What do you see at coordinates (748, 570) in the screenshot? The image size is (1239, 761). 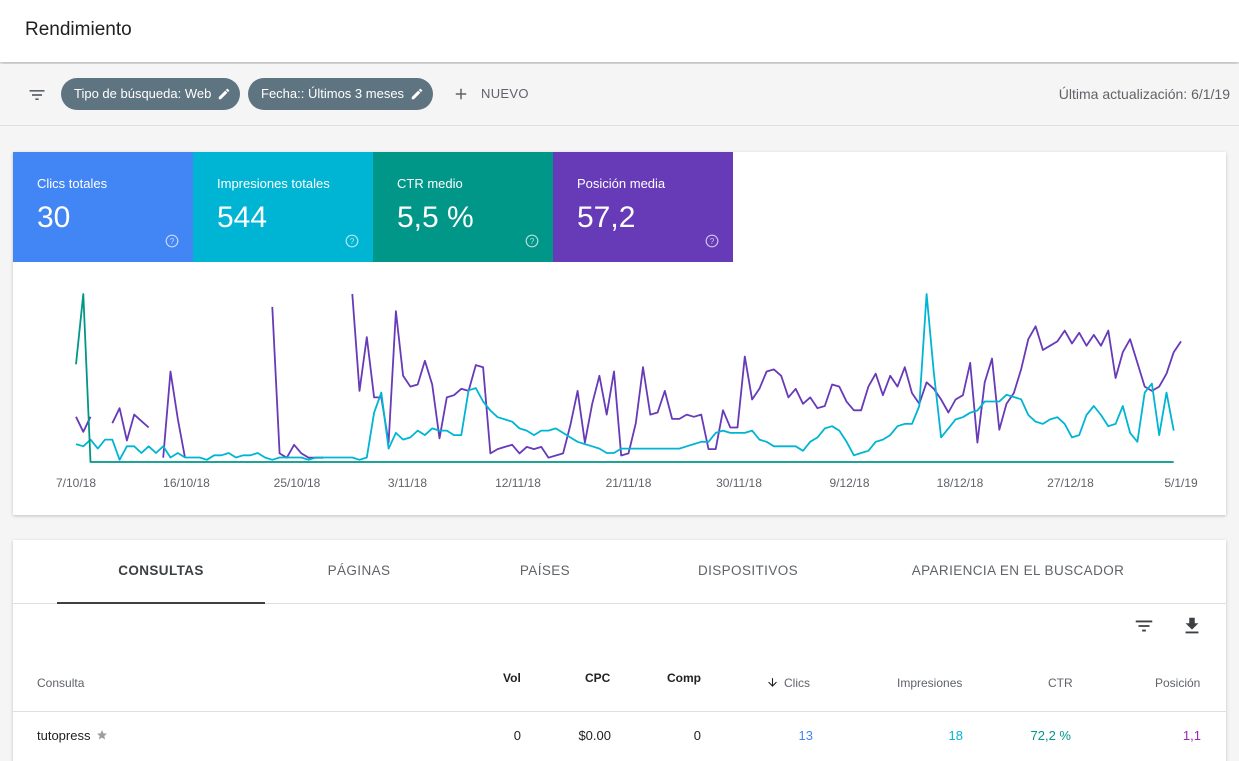 I see `tab-devices: DISPOSITIVOS` at bounding box center [748, 570].